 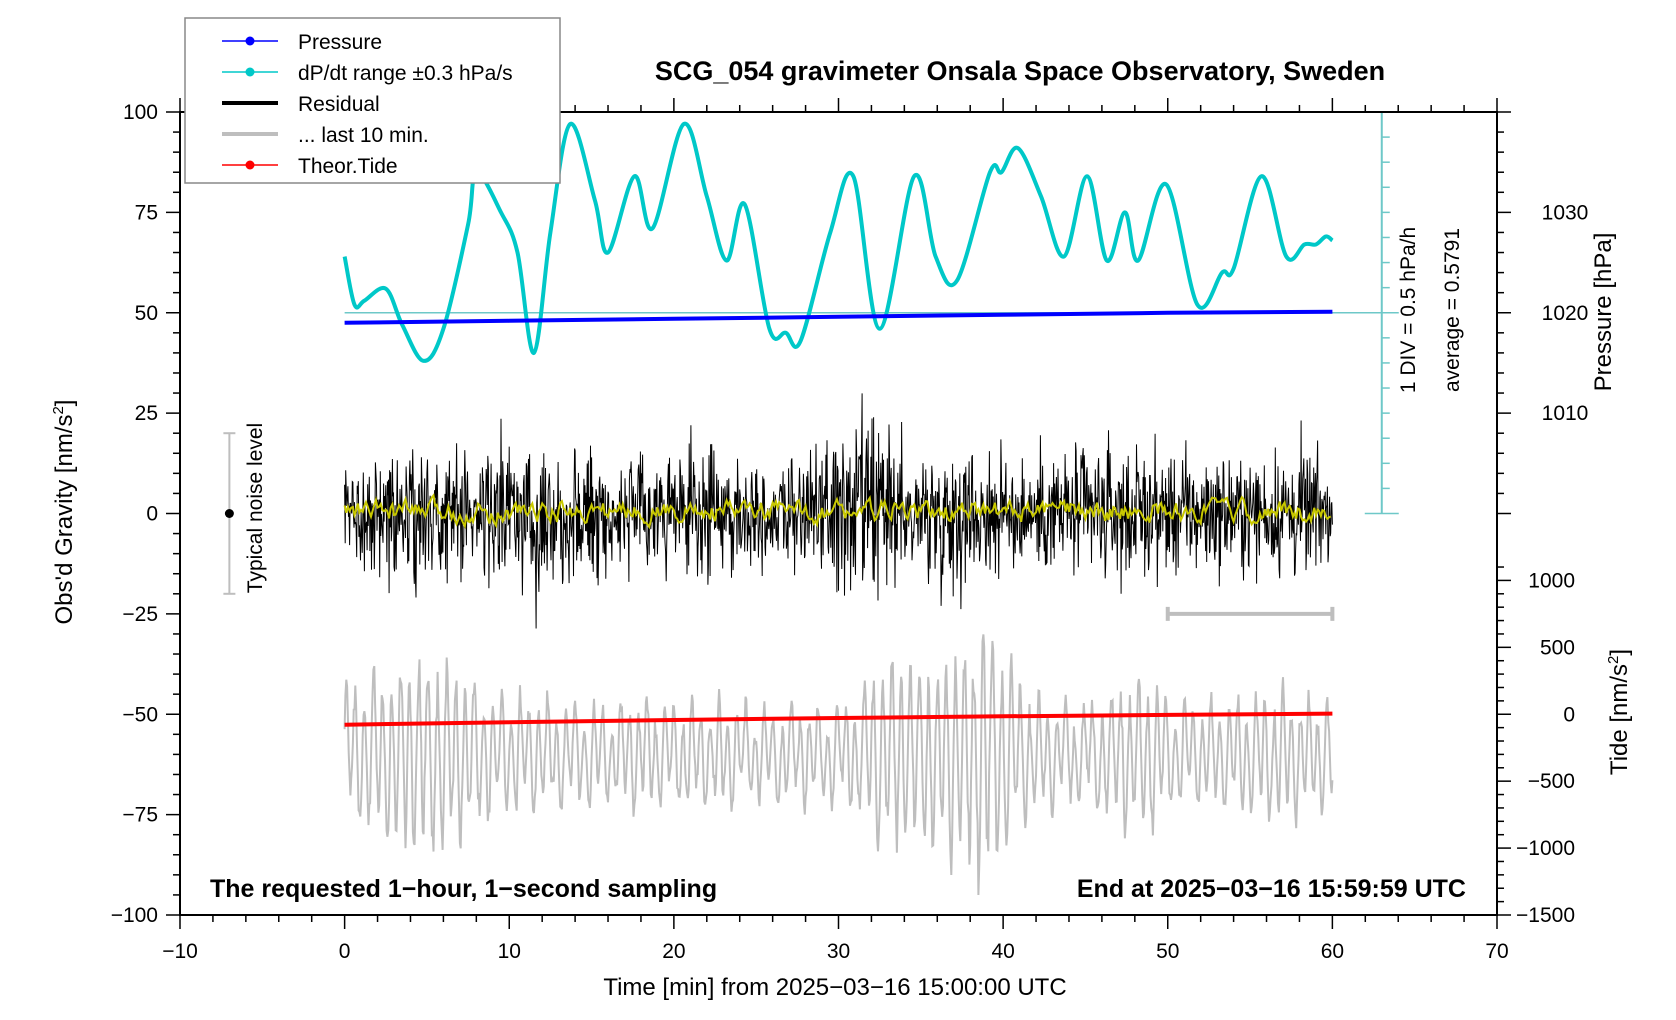 What do you see at coordinates (1332, 951) in the screenshot?
I see `x-tick-label: 60` at bounding box center [1332, 951].